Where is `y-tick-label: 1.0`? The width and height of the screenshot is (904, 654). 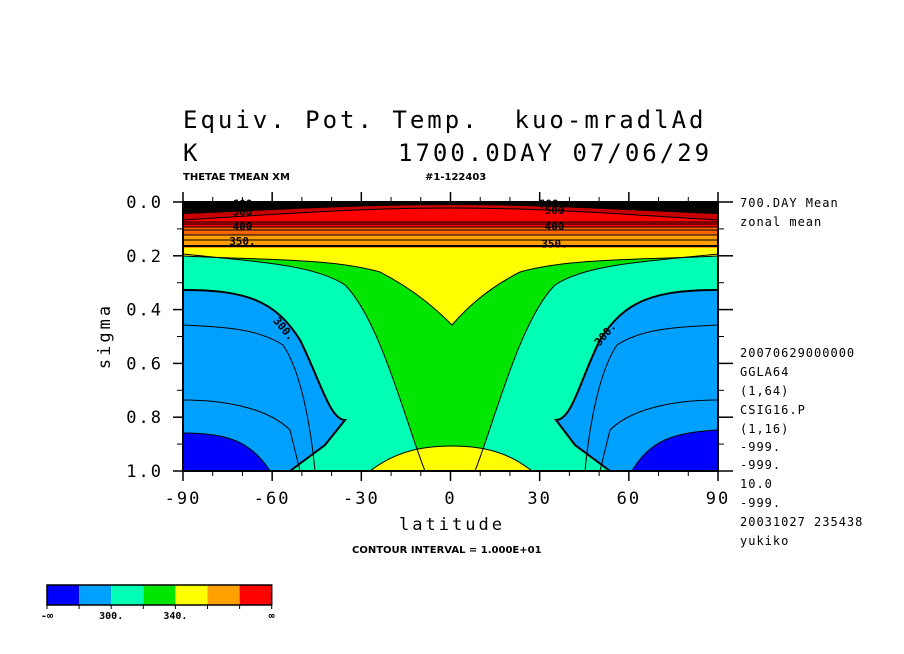
y-tick-label: 1.0 is located at coordinates (144, 472).